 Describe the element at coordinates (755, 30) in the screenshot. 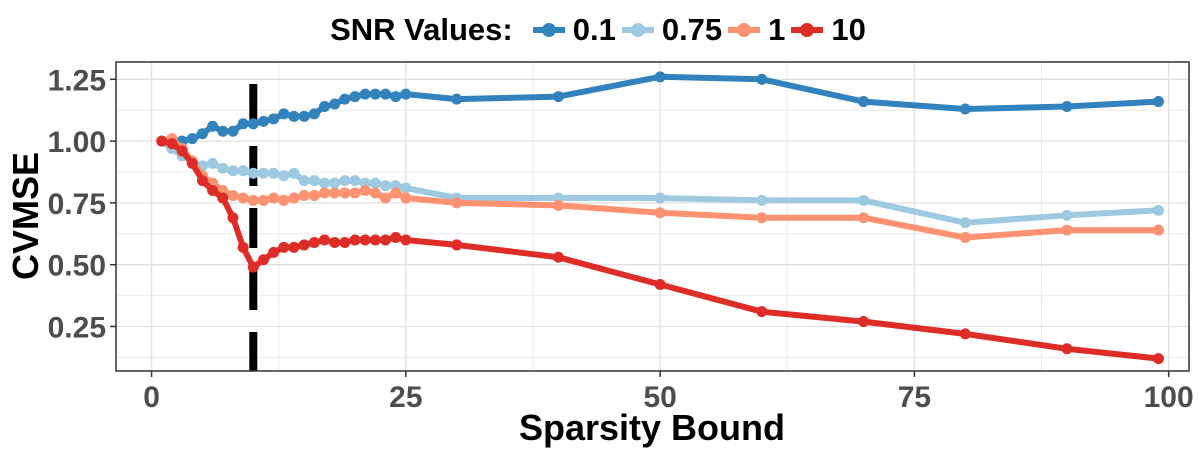

I see `legend-item-2: 1` at that location.